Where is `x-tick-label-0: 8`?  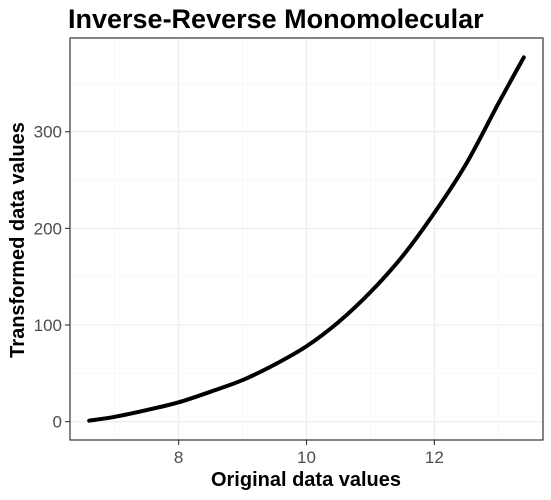
x-tick-label-0: 8 is located at coordinates (178, 457).